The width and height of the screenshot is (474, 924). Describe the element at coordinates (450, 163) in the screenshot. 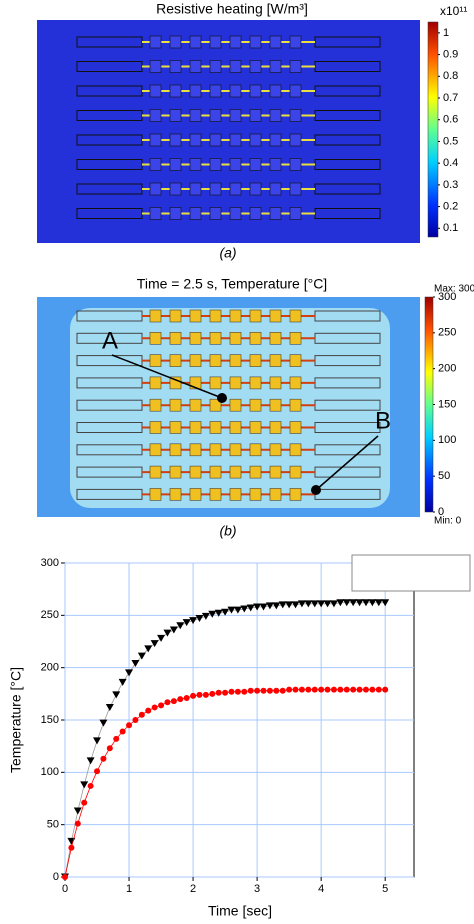

I see `colorbar-tick-label: 0.4` at that location.